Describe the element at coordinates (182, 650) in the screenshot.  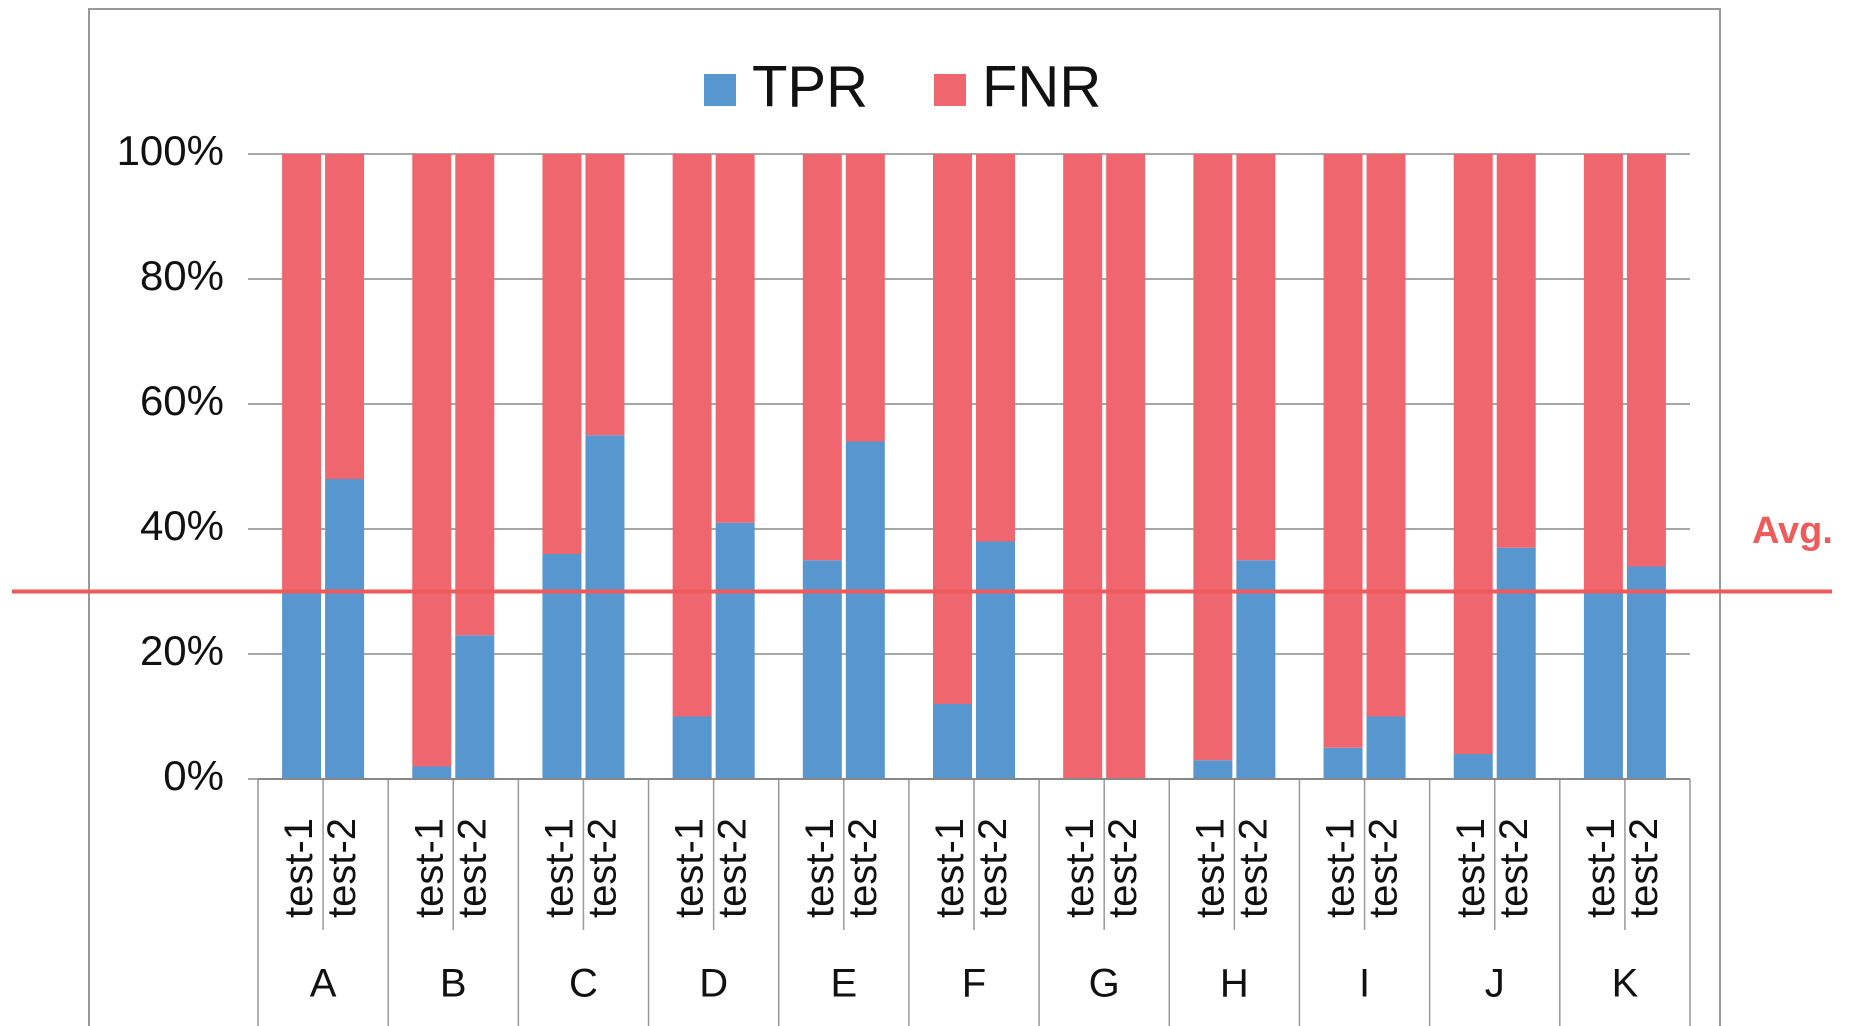
I see `y-tick-label: 20%` at that location.